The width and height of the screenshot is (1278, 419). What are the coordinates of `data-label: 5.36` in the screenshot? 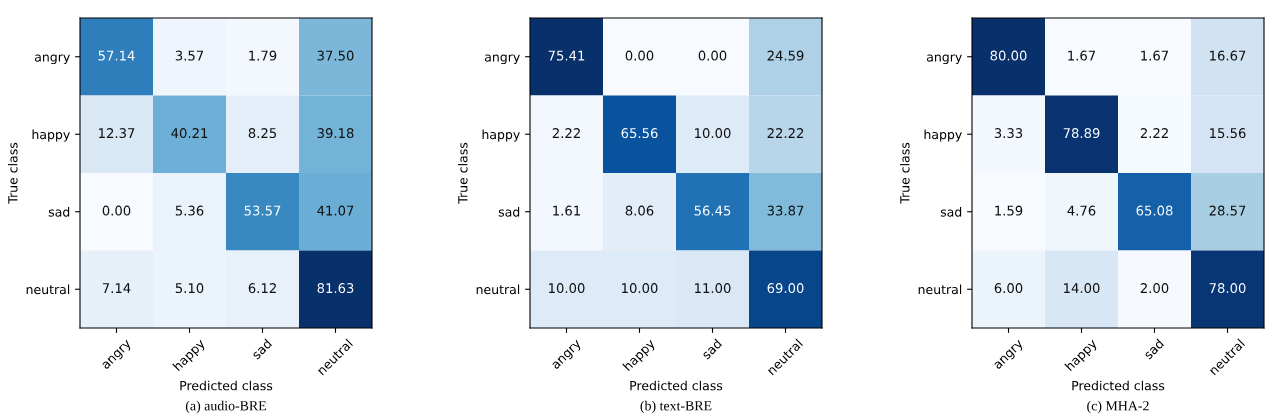 It's located at (189, 210).